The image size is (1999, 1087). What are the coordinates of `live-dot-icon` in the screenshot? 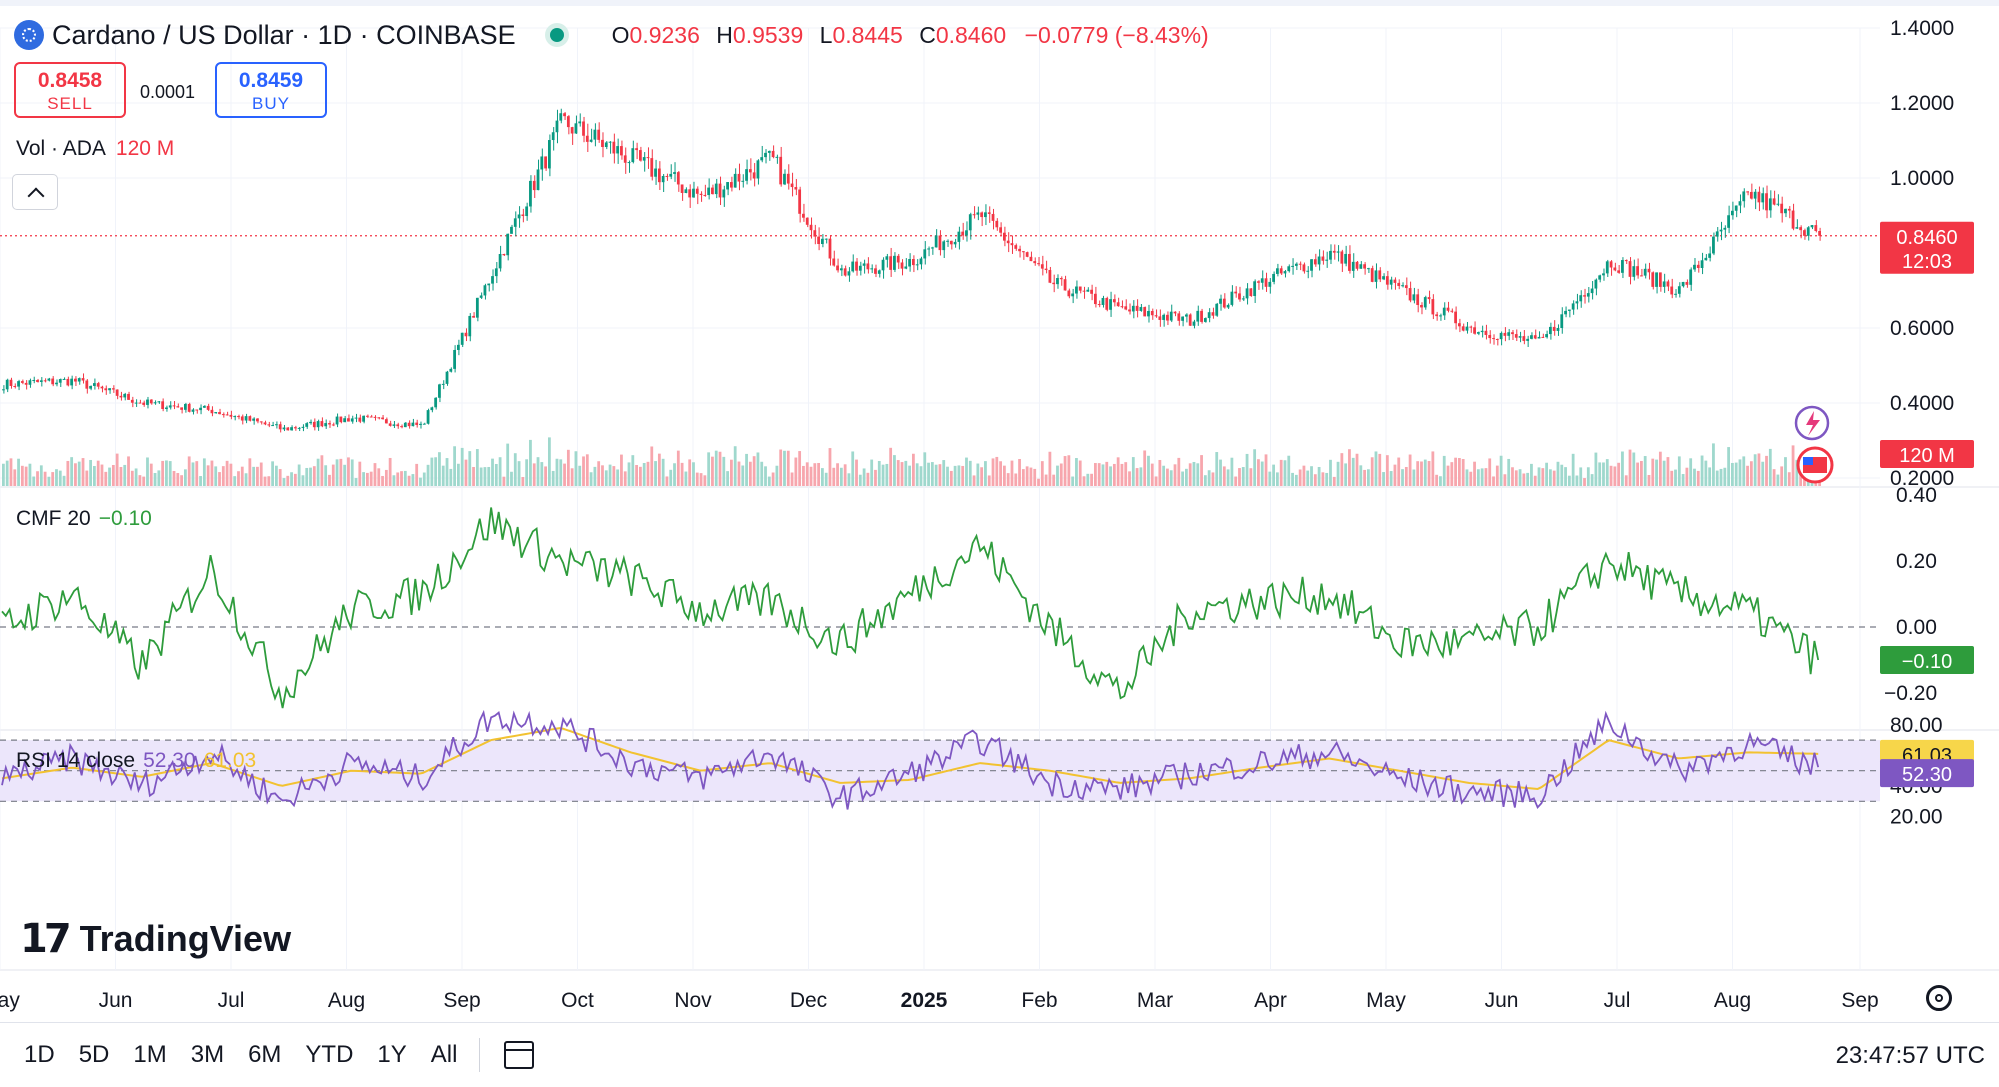 It's located at (556, 35).